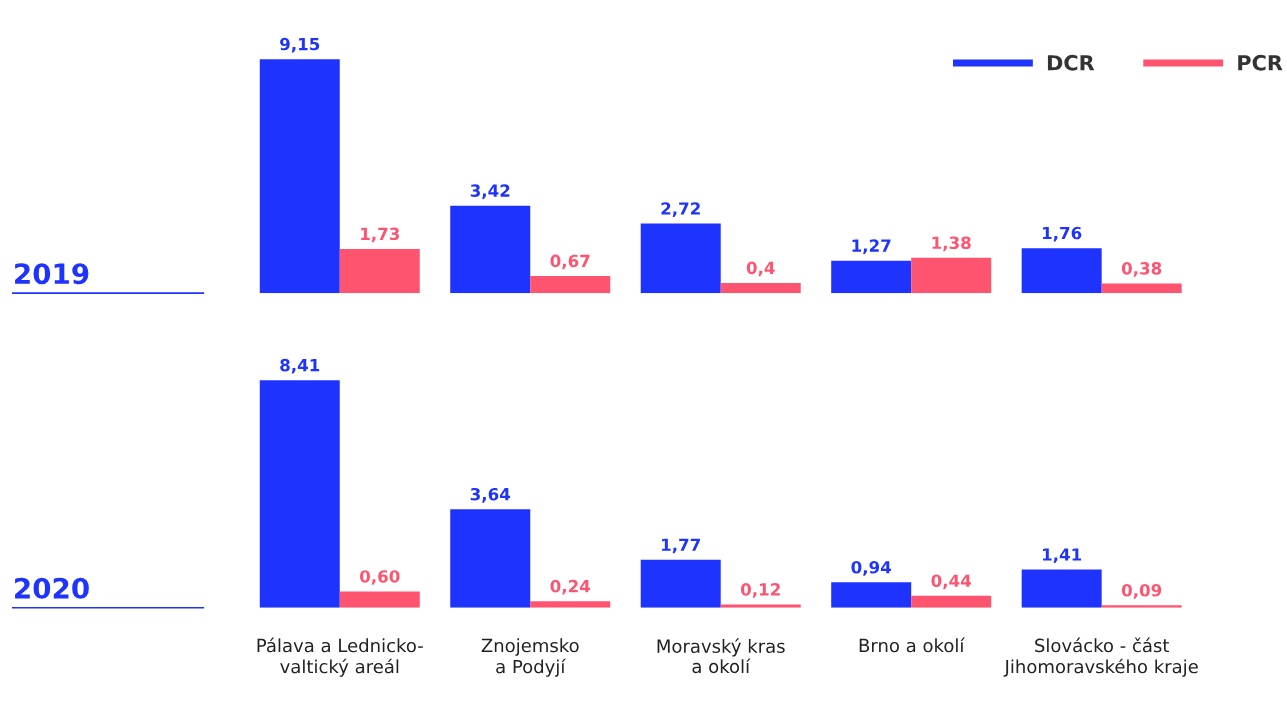  Describe the element at coordinates (570, 587) in the screenshot. I see `data-label: 0,24` at that location.